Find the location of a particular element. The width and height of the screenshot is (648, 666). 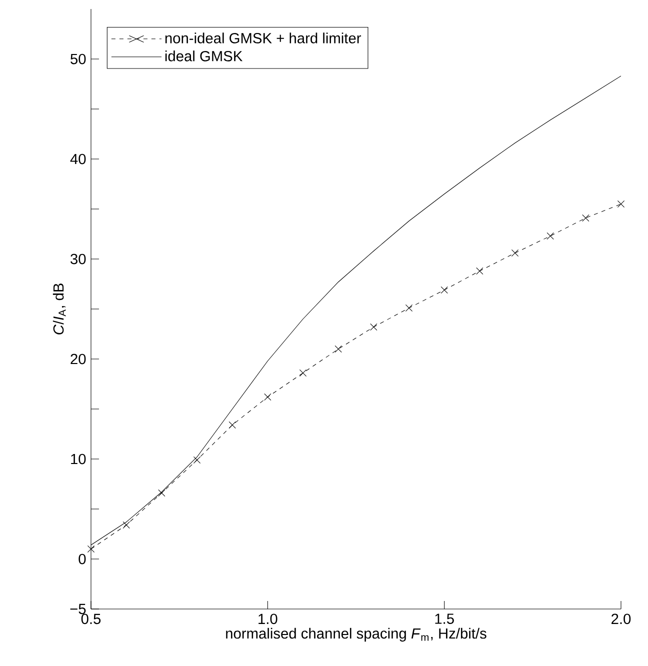

x-axis-title: normalised channel spacing F$_{m}$, Hz/bit/s is located at coordinates (356, 635).